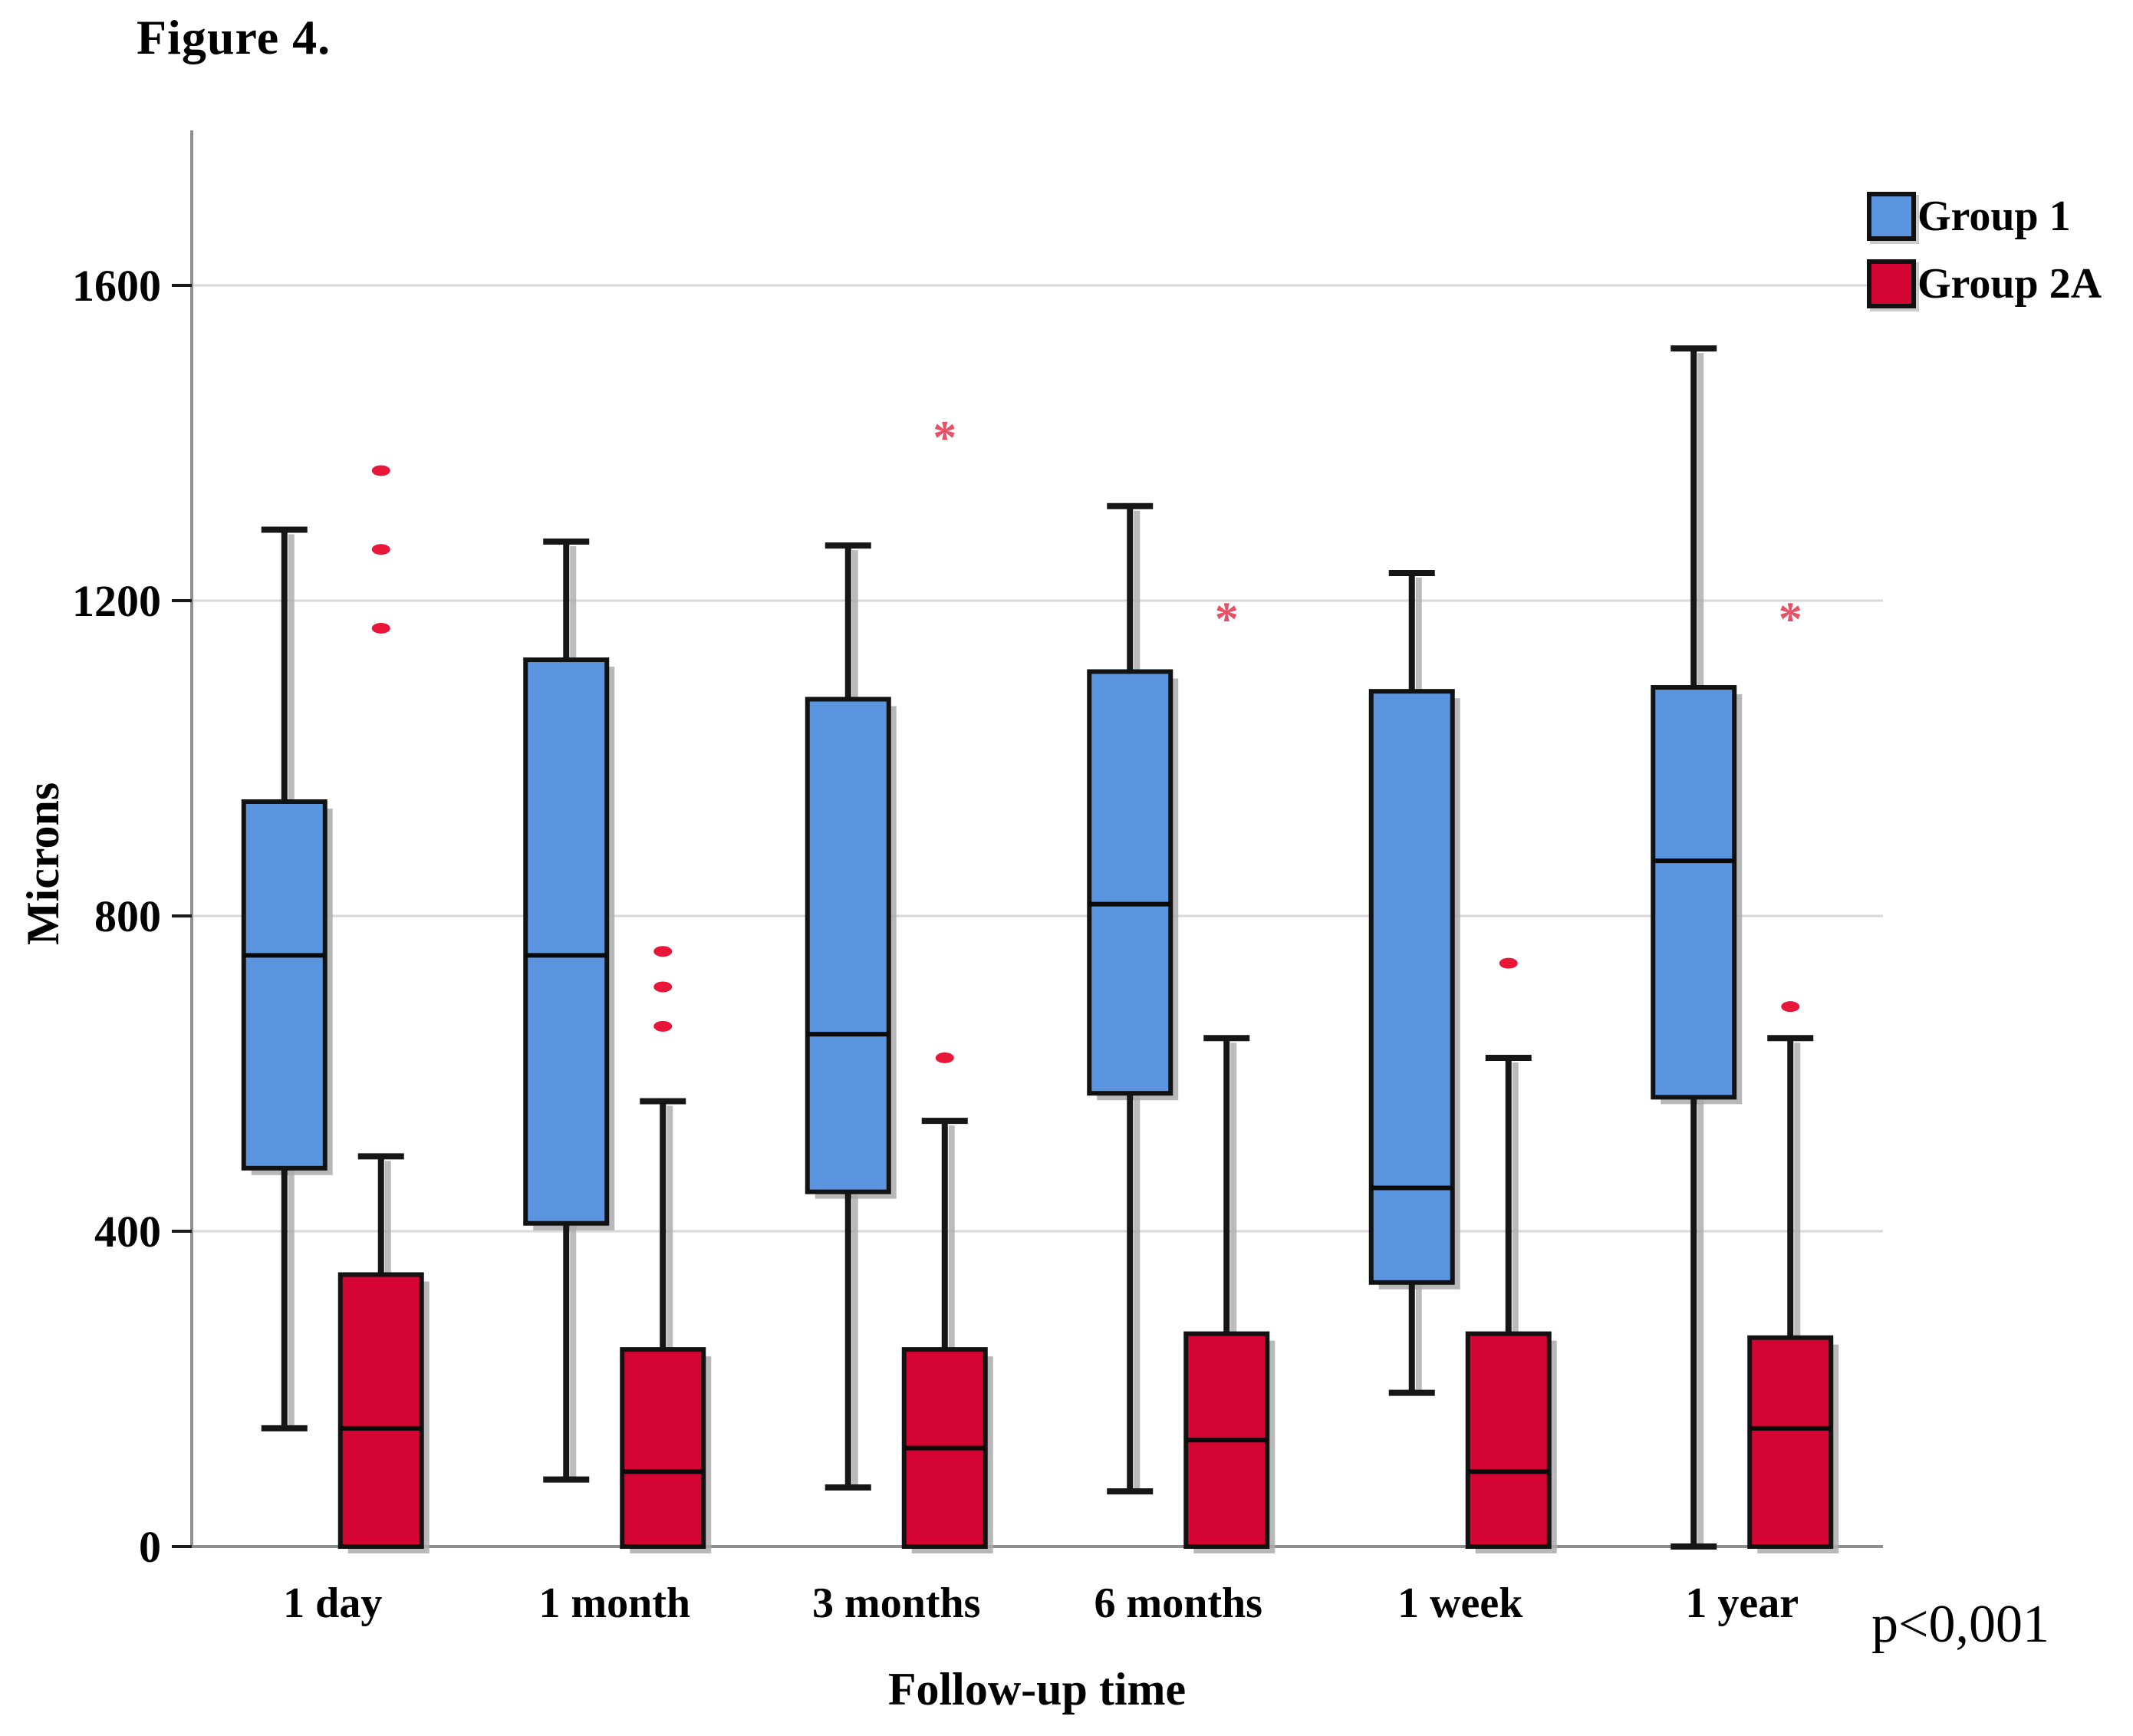  I want to click on chart-legend: Group 1 Group 2A, so click(1985, 250).